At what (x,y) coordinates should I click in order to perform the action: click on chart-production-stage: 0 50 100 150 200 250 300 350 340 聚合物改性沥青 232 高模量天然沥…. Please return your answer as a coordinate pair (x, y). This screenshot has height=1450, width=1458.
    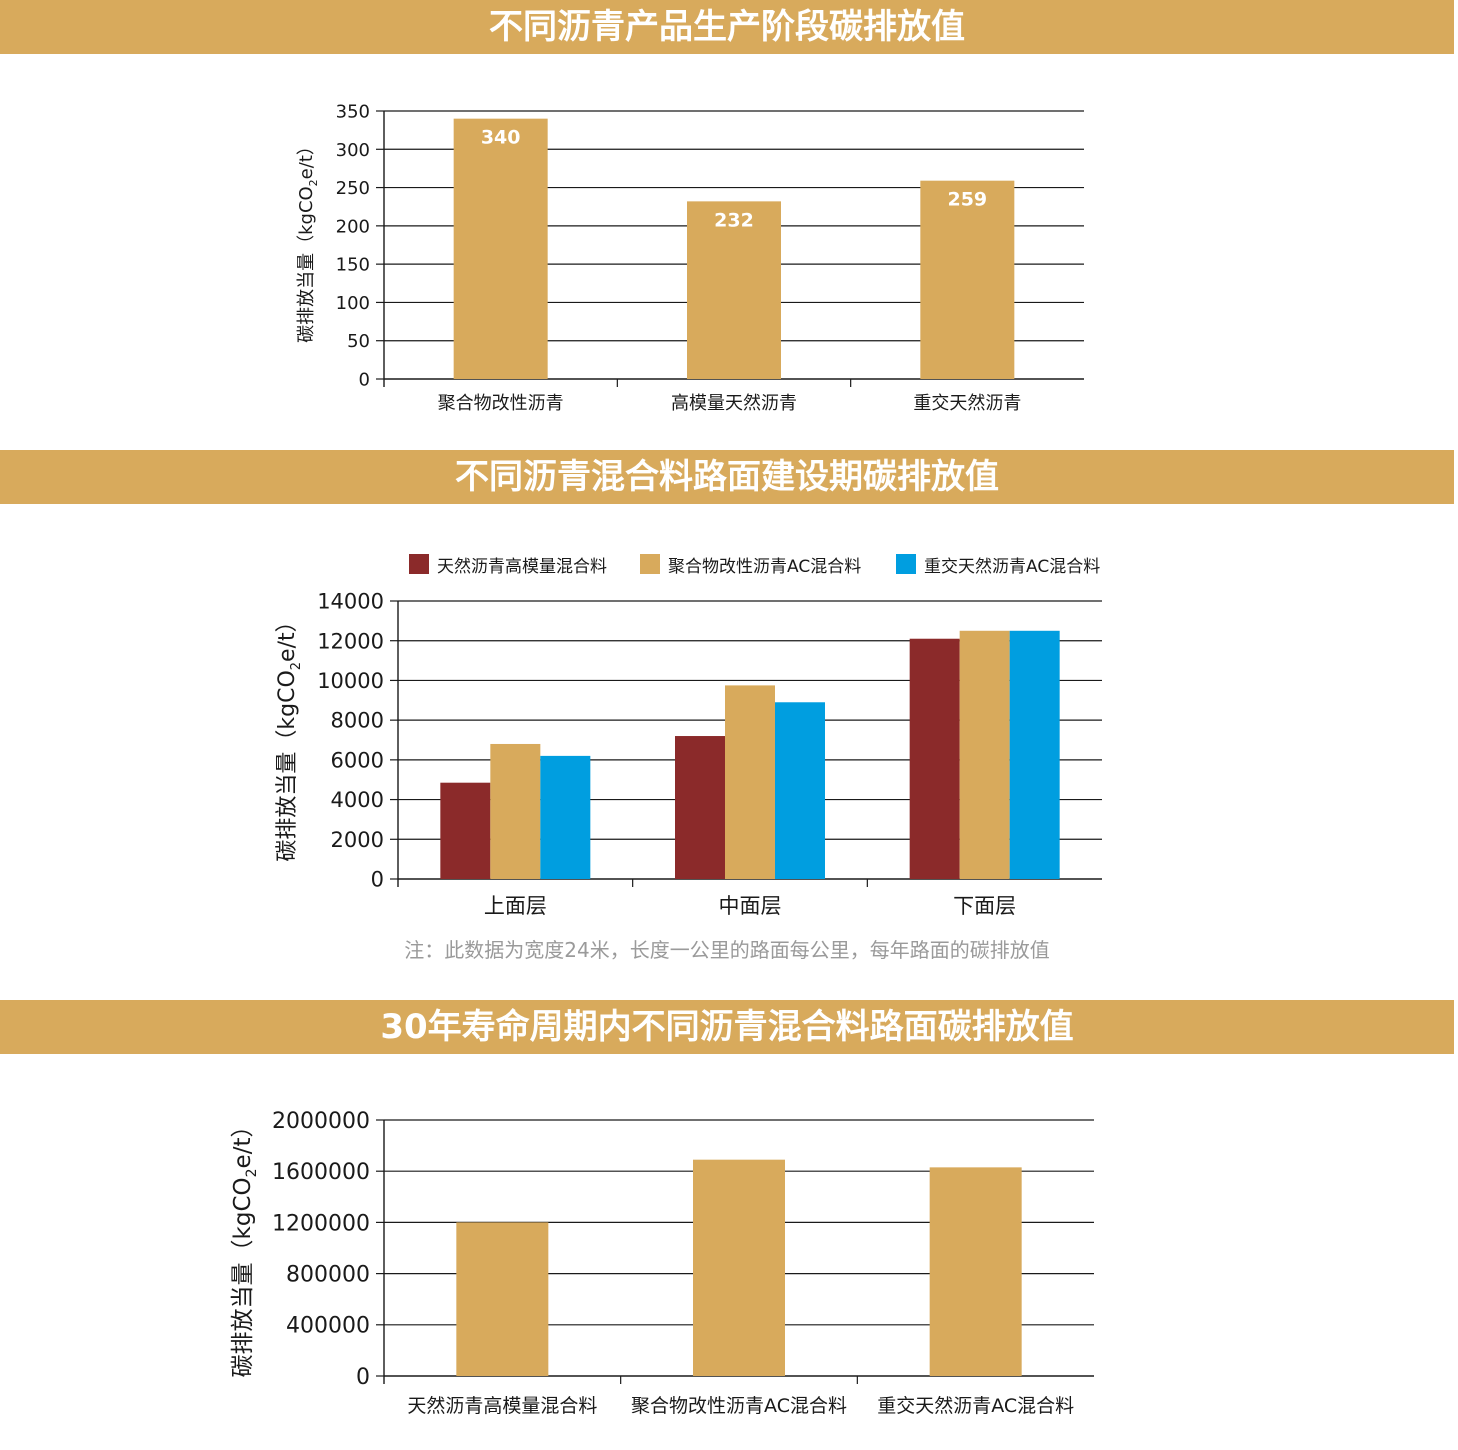
    Looking at the image, I should click on (690, 257).